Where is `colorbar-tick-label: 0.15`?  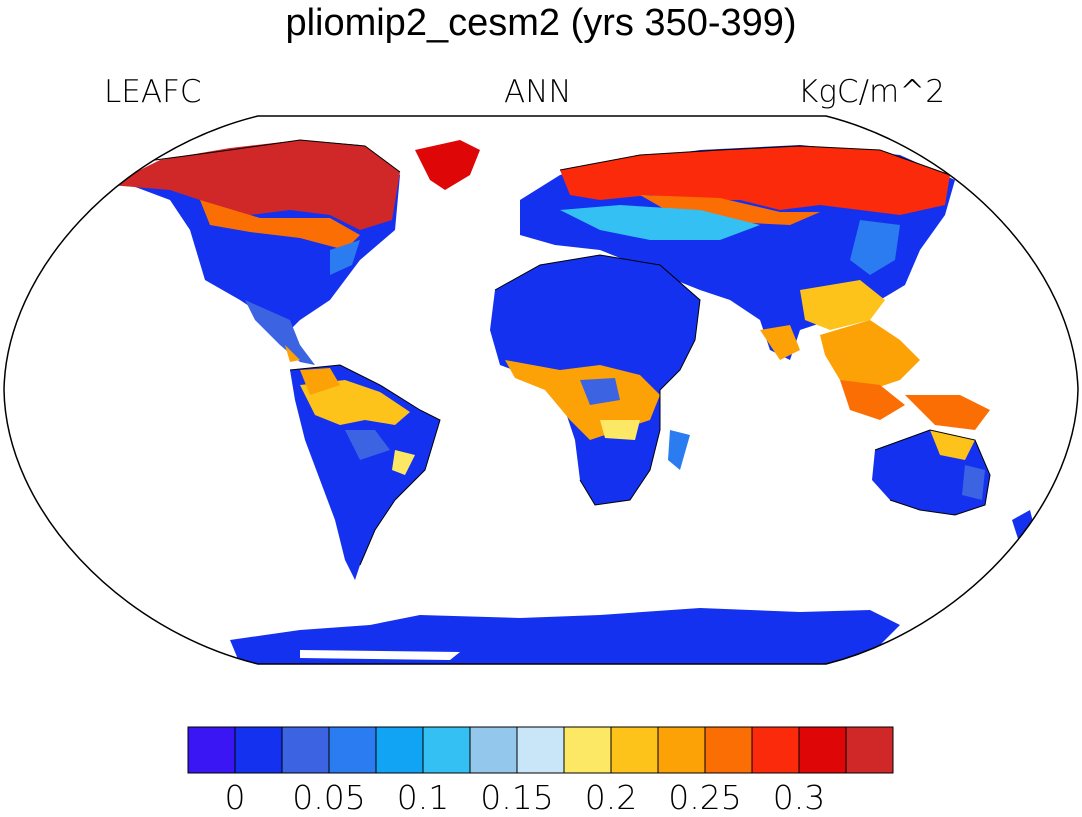
colorbar-tick-label: 0.15 is located at coordinates (517, 797).